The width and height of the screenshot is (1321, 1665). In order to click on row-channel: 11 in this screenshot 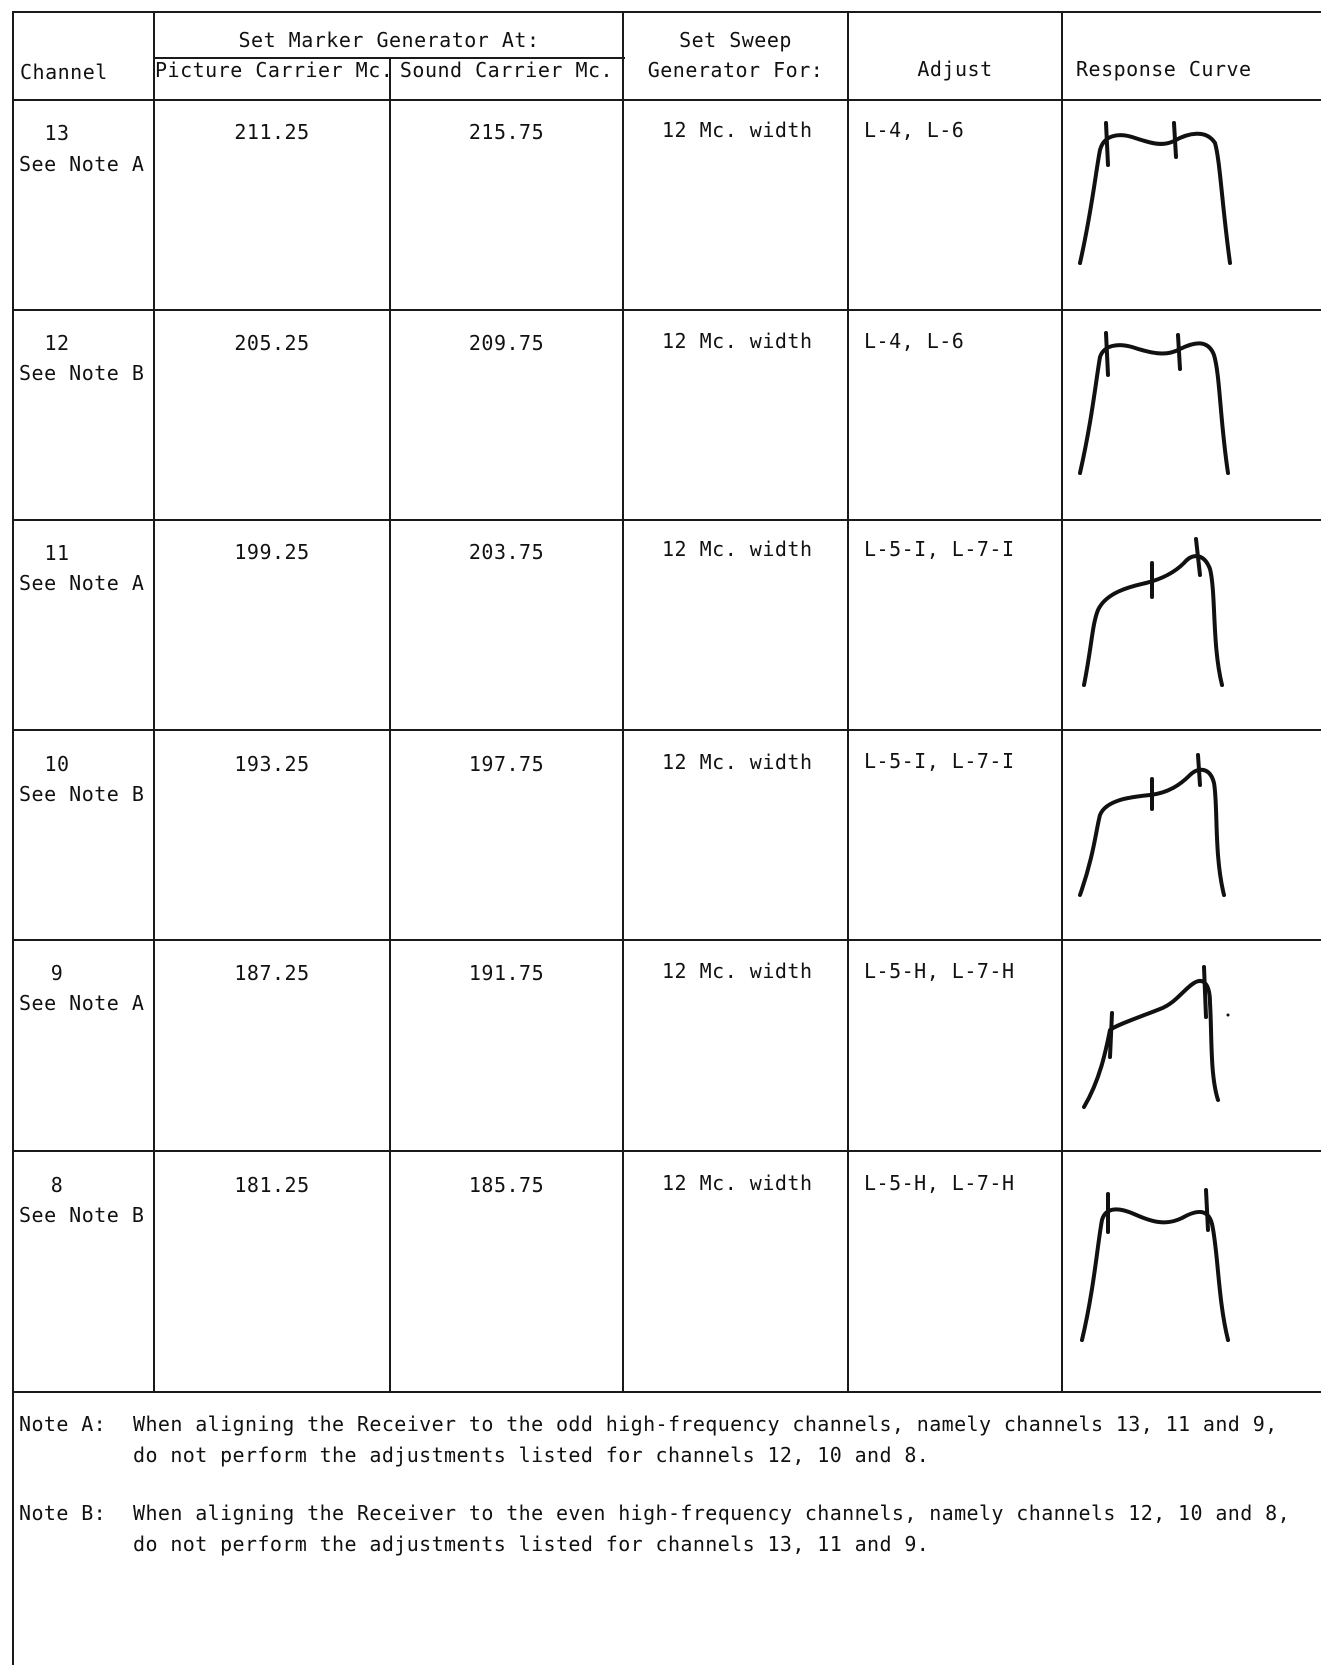, I will do `click(57, 553)`.